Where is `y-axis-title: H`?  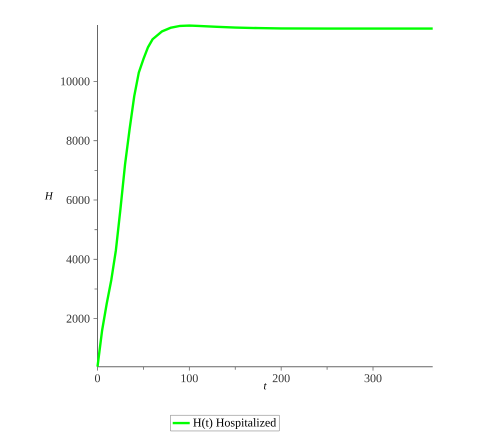
y-axis-title: H is located at coordinates (49, 196).